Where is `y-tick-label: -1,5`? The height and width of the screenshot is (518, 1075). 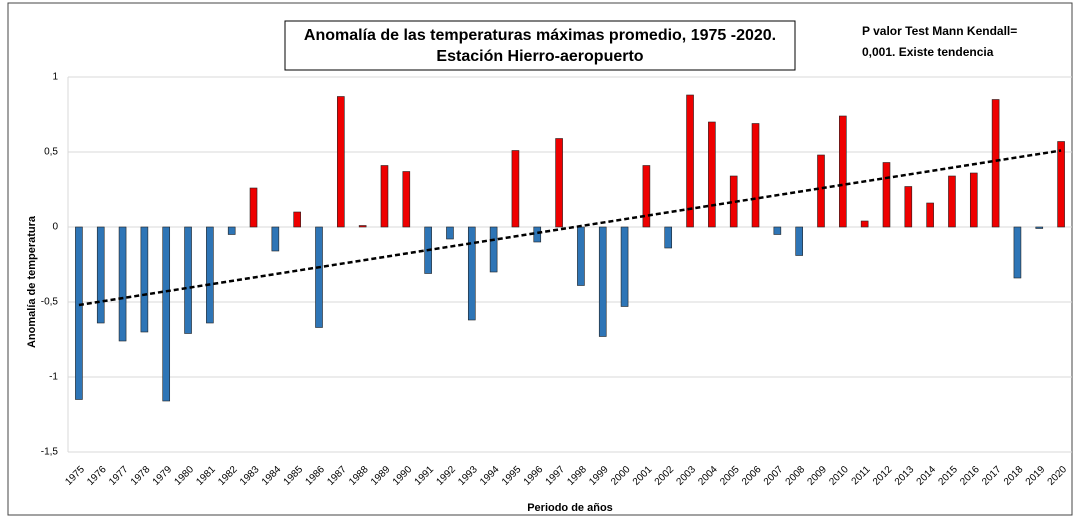
y-tick-label: -1,5 is located at coordinates (50, 452).